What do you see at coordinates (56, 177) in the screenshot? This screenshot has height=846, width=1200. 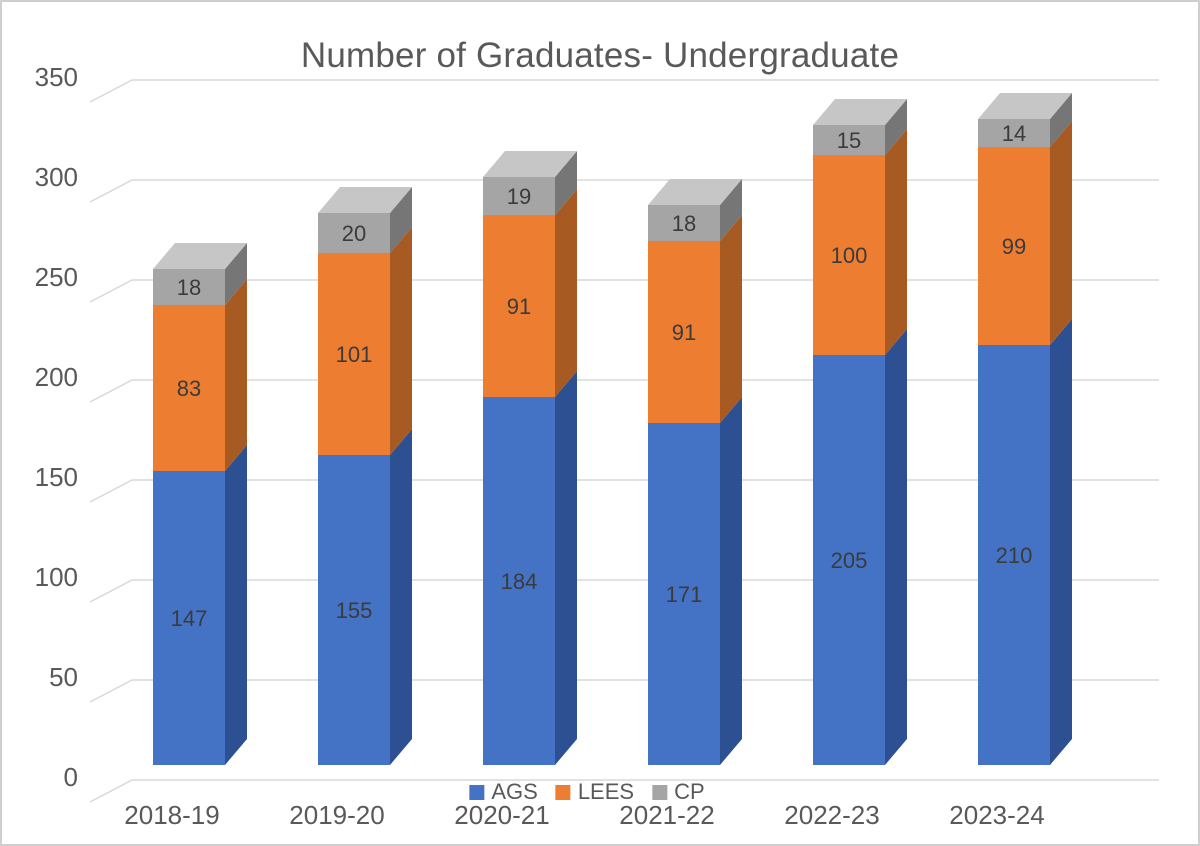 I see `y-axis-label: 300` at bounding box center [56, 177].